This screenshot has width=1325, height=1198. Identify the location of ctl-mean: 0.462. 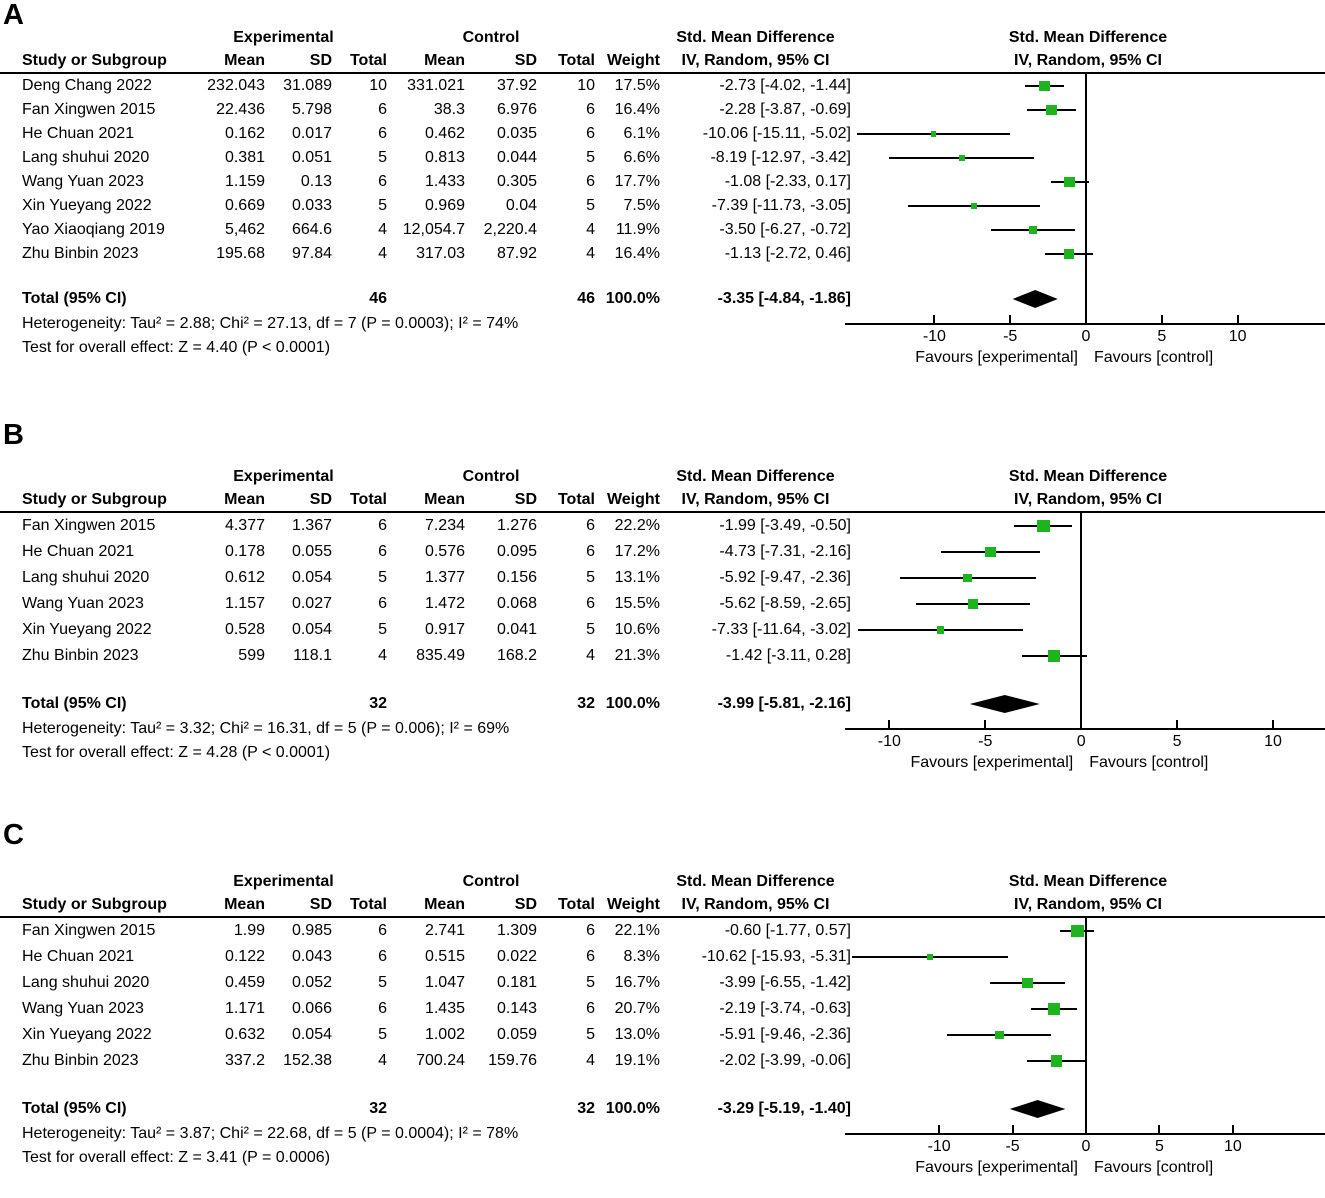
(444, 133).